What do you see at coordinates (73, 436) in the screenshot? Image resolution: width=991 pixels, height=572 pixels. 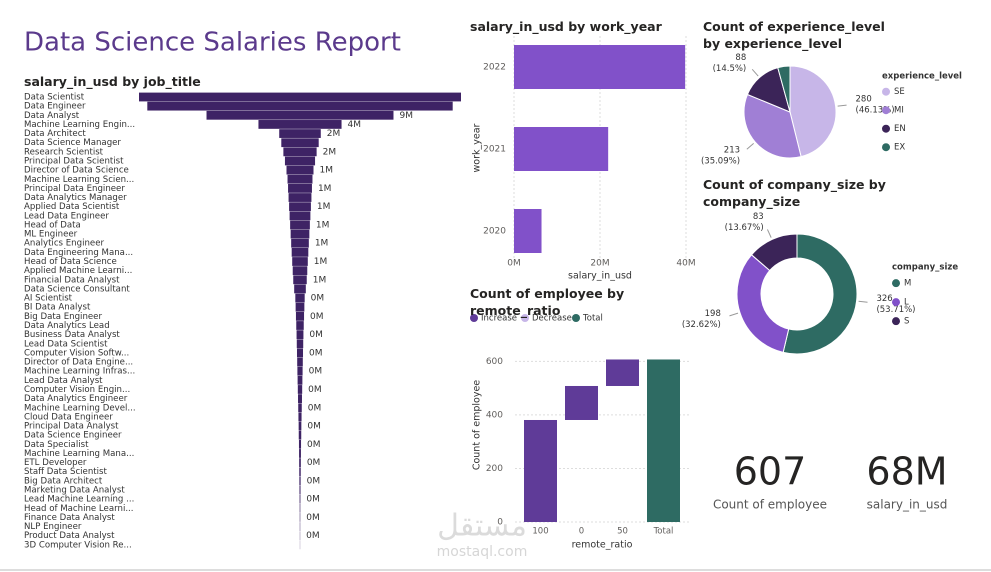 I see `category-label: Data Science Engineer` at bounding box center [73, 436].